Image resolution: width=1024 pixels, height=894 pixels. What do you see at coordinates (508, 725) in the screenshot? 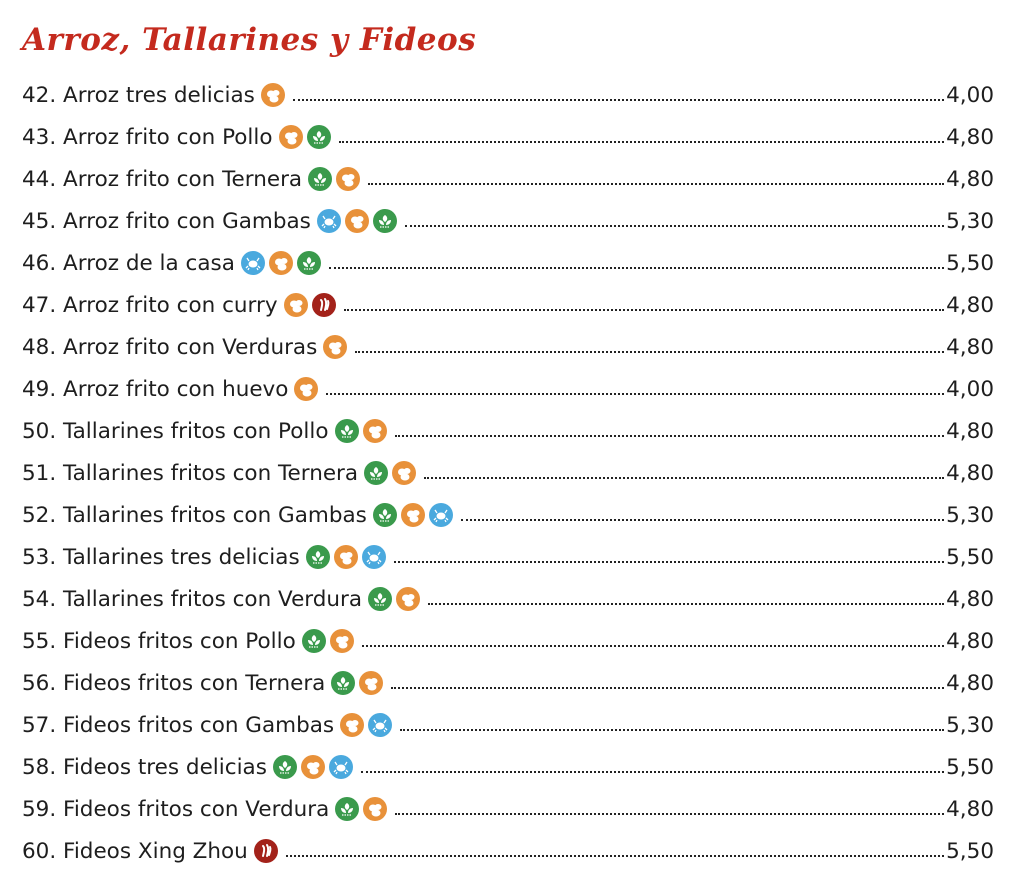
I see `menu-item: 57. Fideos fritos con Gambas 5,30` at bounding box center [508, 725].